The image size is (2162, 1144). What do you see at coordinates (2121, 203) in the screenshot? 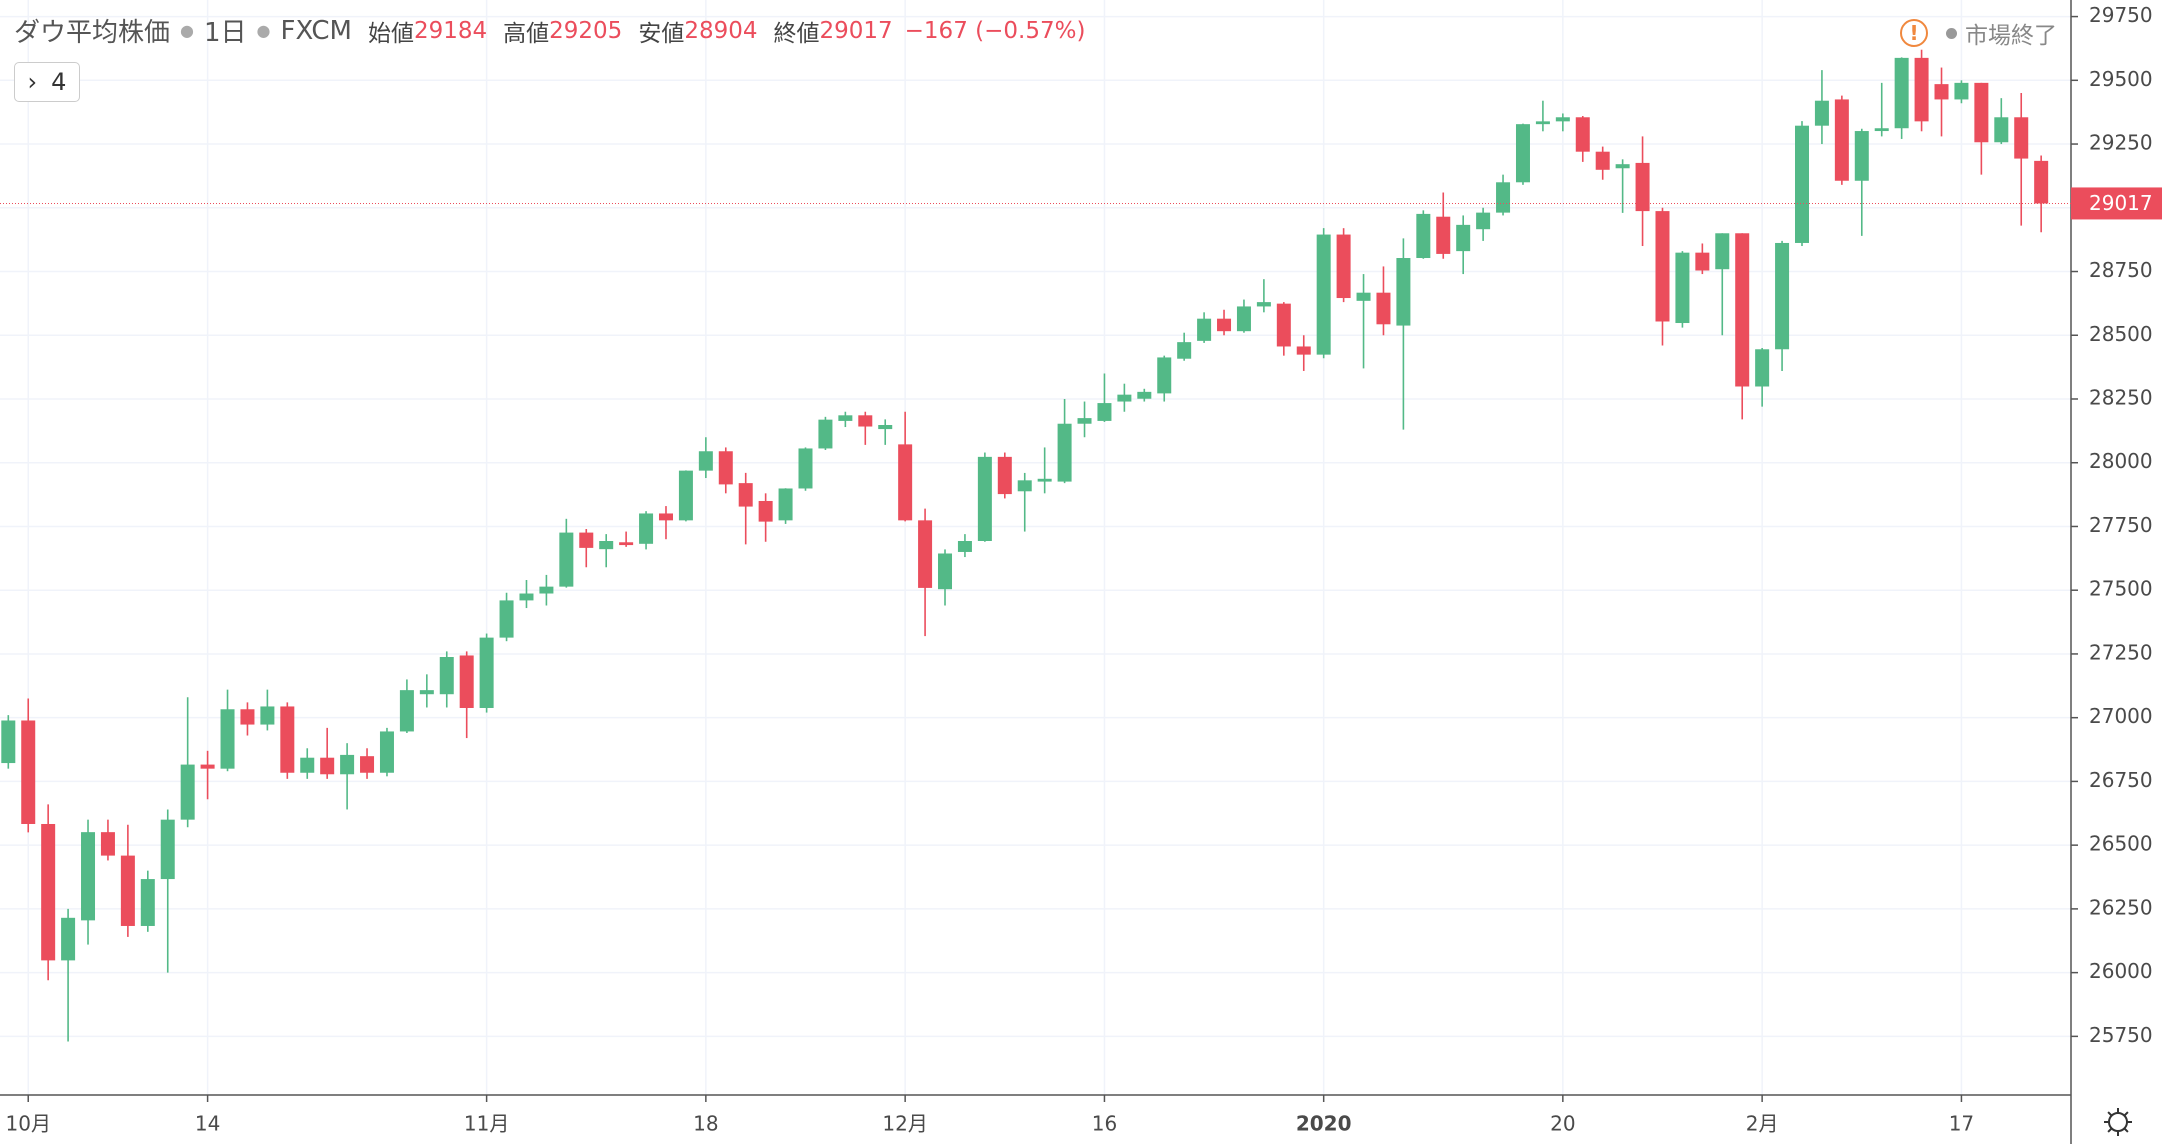
I see `last-price-label: 29017` at bounding box center [2121, 203].